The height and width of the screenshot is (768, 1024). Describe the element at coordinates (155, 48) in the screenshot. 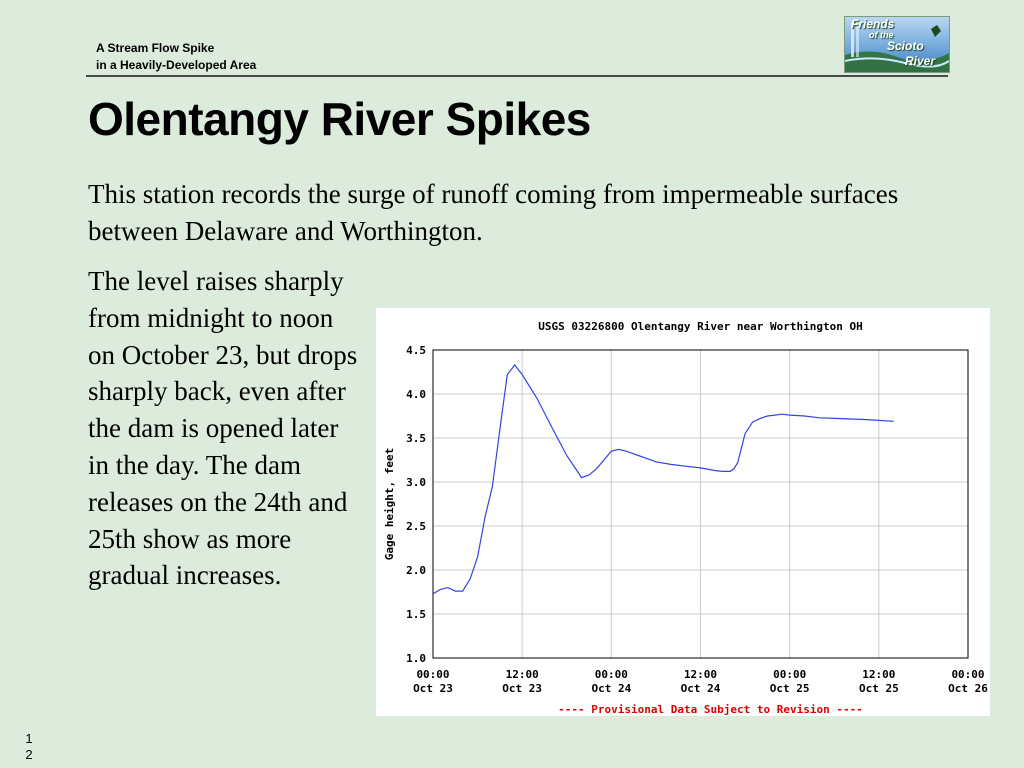

I see `header-line-1: A Stream Flow Spike` at that location.